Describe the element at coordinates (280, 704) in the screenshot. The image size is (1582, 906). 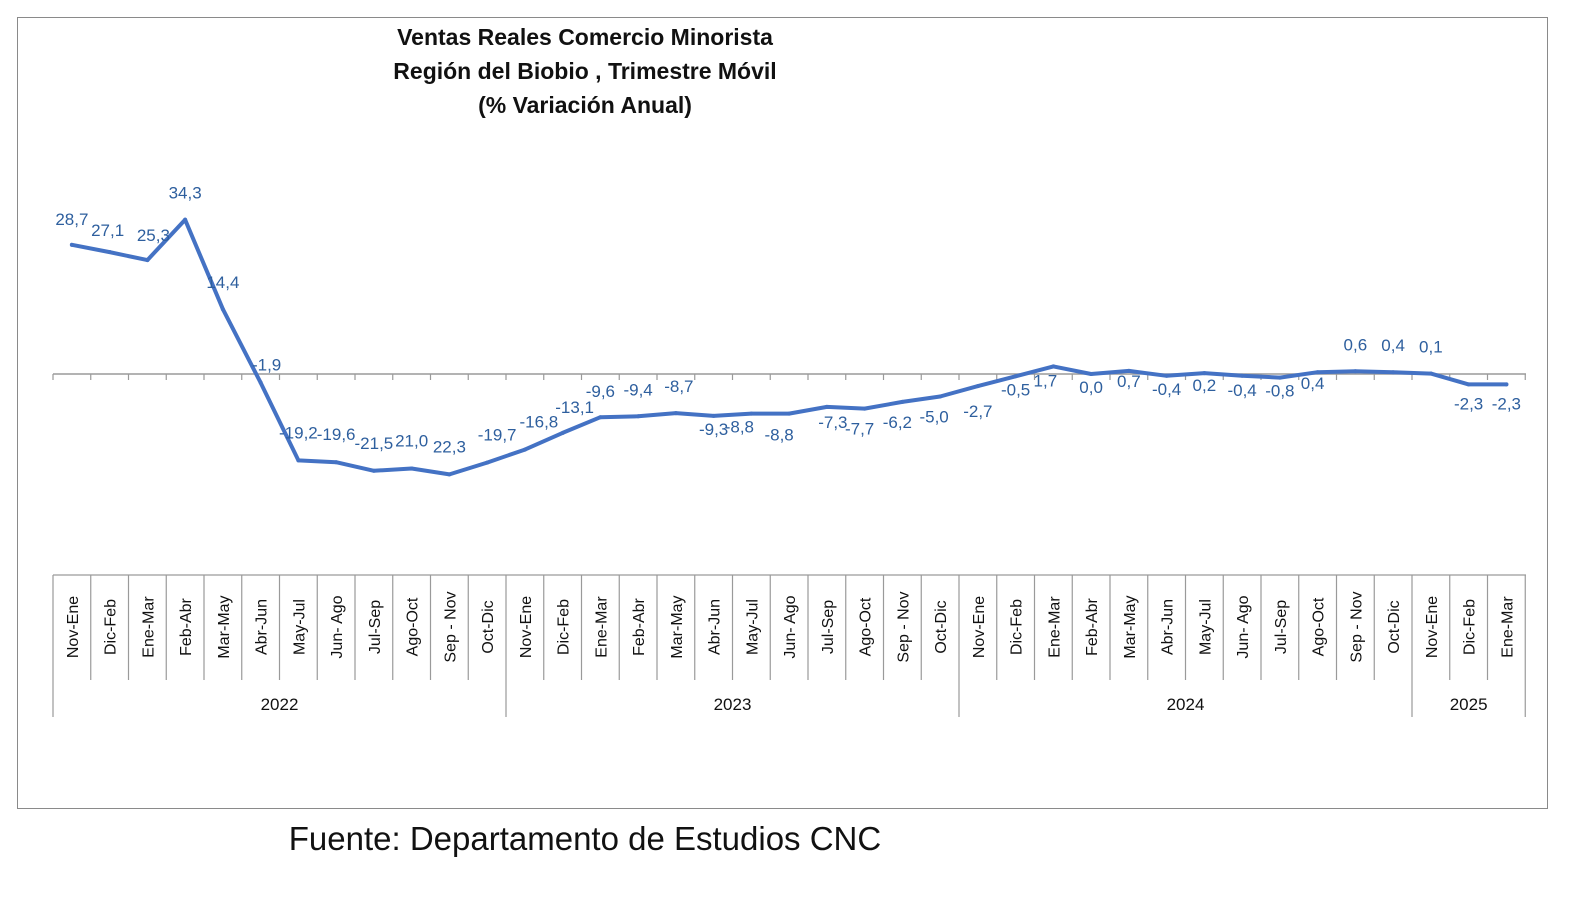
I see `year-label: 2022` at that location.